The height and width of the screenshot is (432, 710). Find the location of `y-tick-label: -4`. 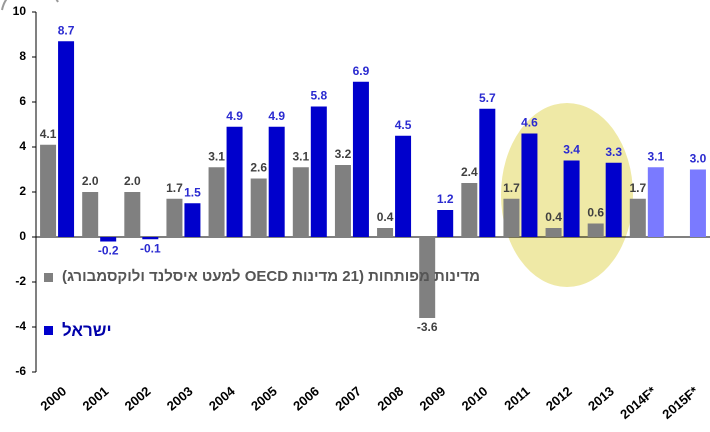

y-tick-label: -4 is located at coordinates (20, 326).